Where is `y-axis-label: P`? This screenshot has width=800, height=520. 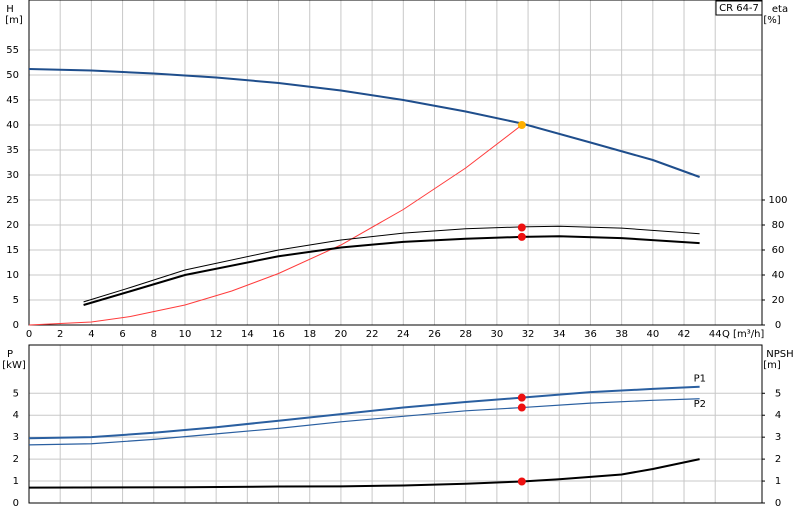
y-axis-label: P is located at coordinates (10, 354).